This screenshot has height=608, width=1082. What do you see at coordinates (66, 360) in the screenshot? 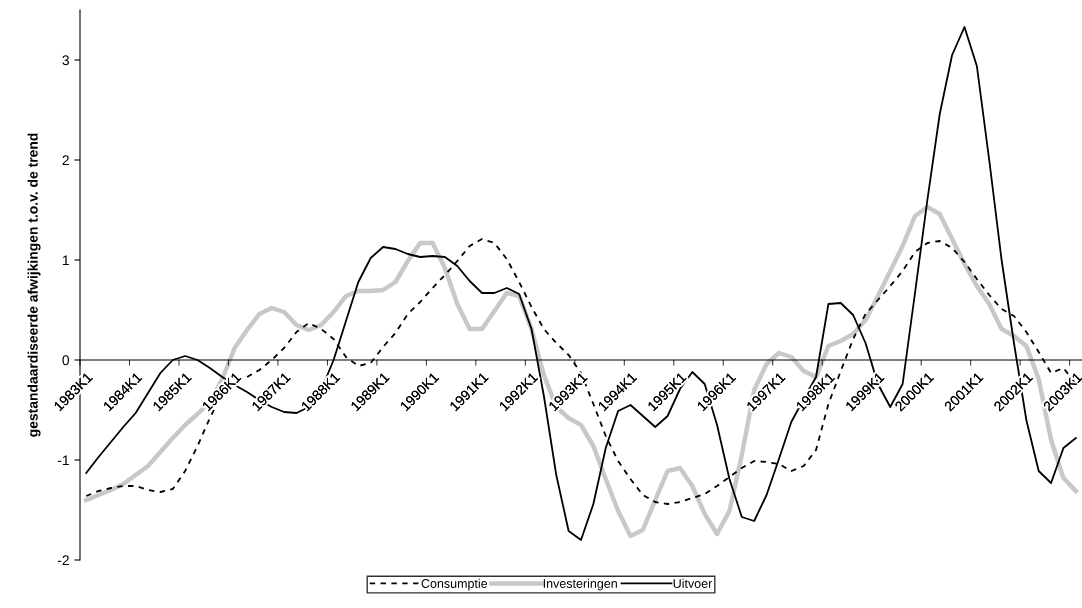
I see `y-tick-label: 0` at bounding box center [66, 360].